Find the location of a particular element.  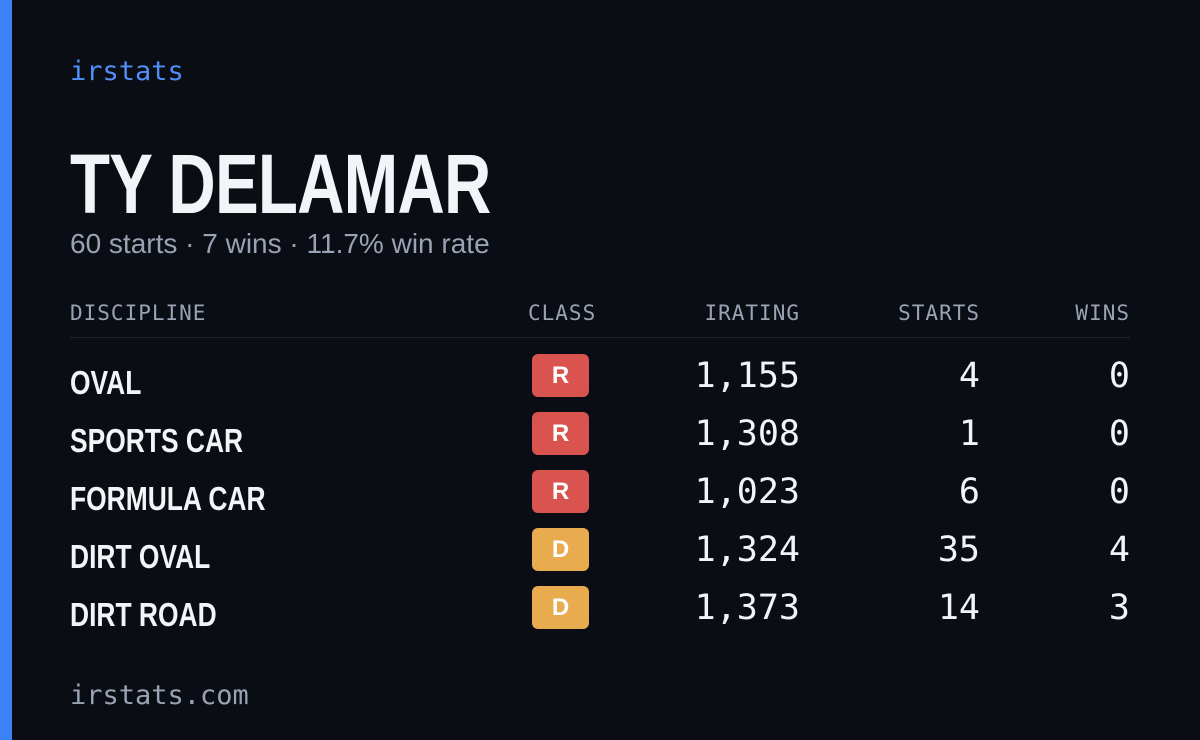

accent-bar is located at coordinates (6, 370).